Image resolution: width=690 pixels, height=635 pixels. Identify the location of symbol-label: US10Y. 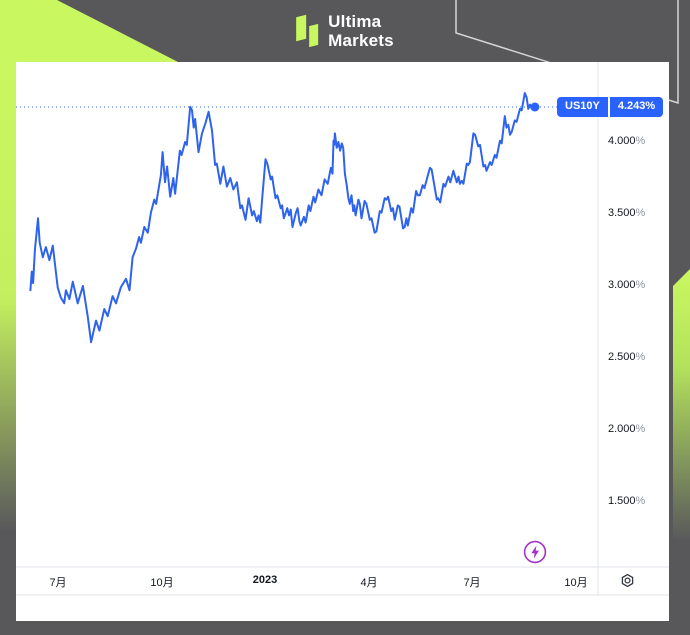
(582, 107).